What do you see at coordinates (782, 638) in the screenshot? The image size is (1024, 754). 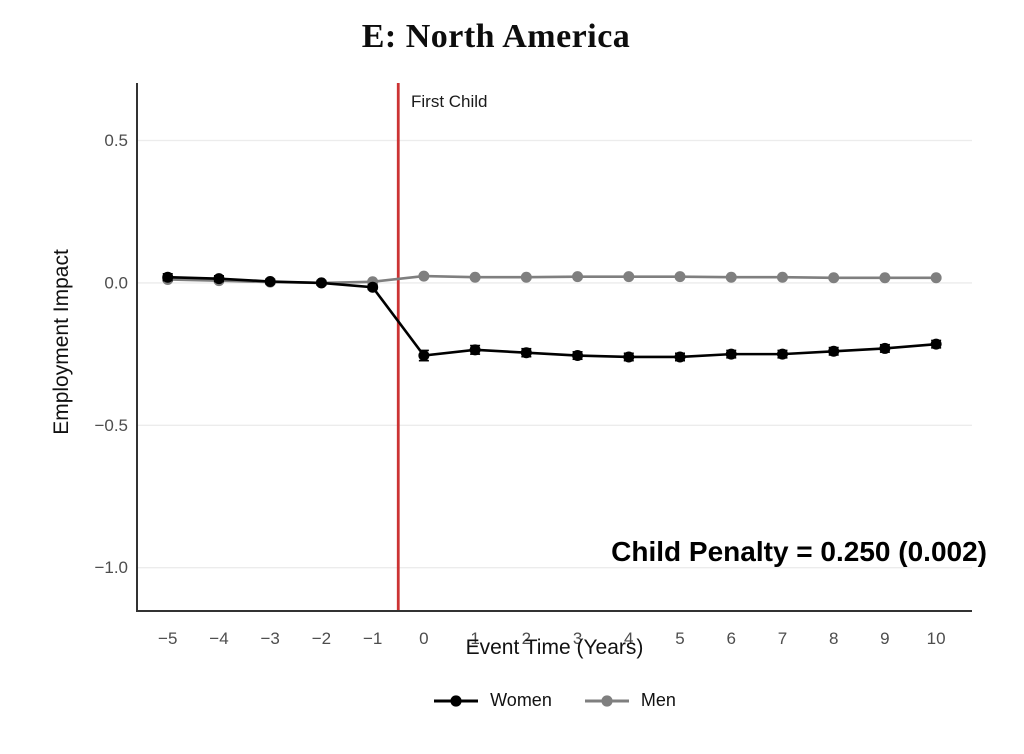 I see `x-tick-label: 7` at bounding box center [782, 638].